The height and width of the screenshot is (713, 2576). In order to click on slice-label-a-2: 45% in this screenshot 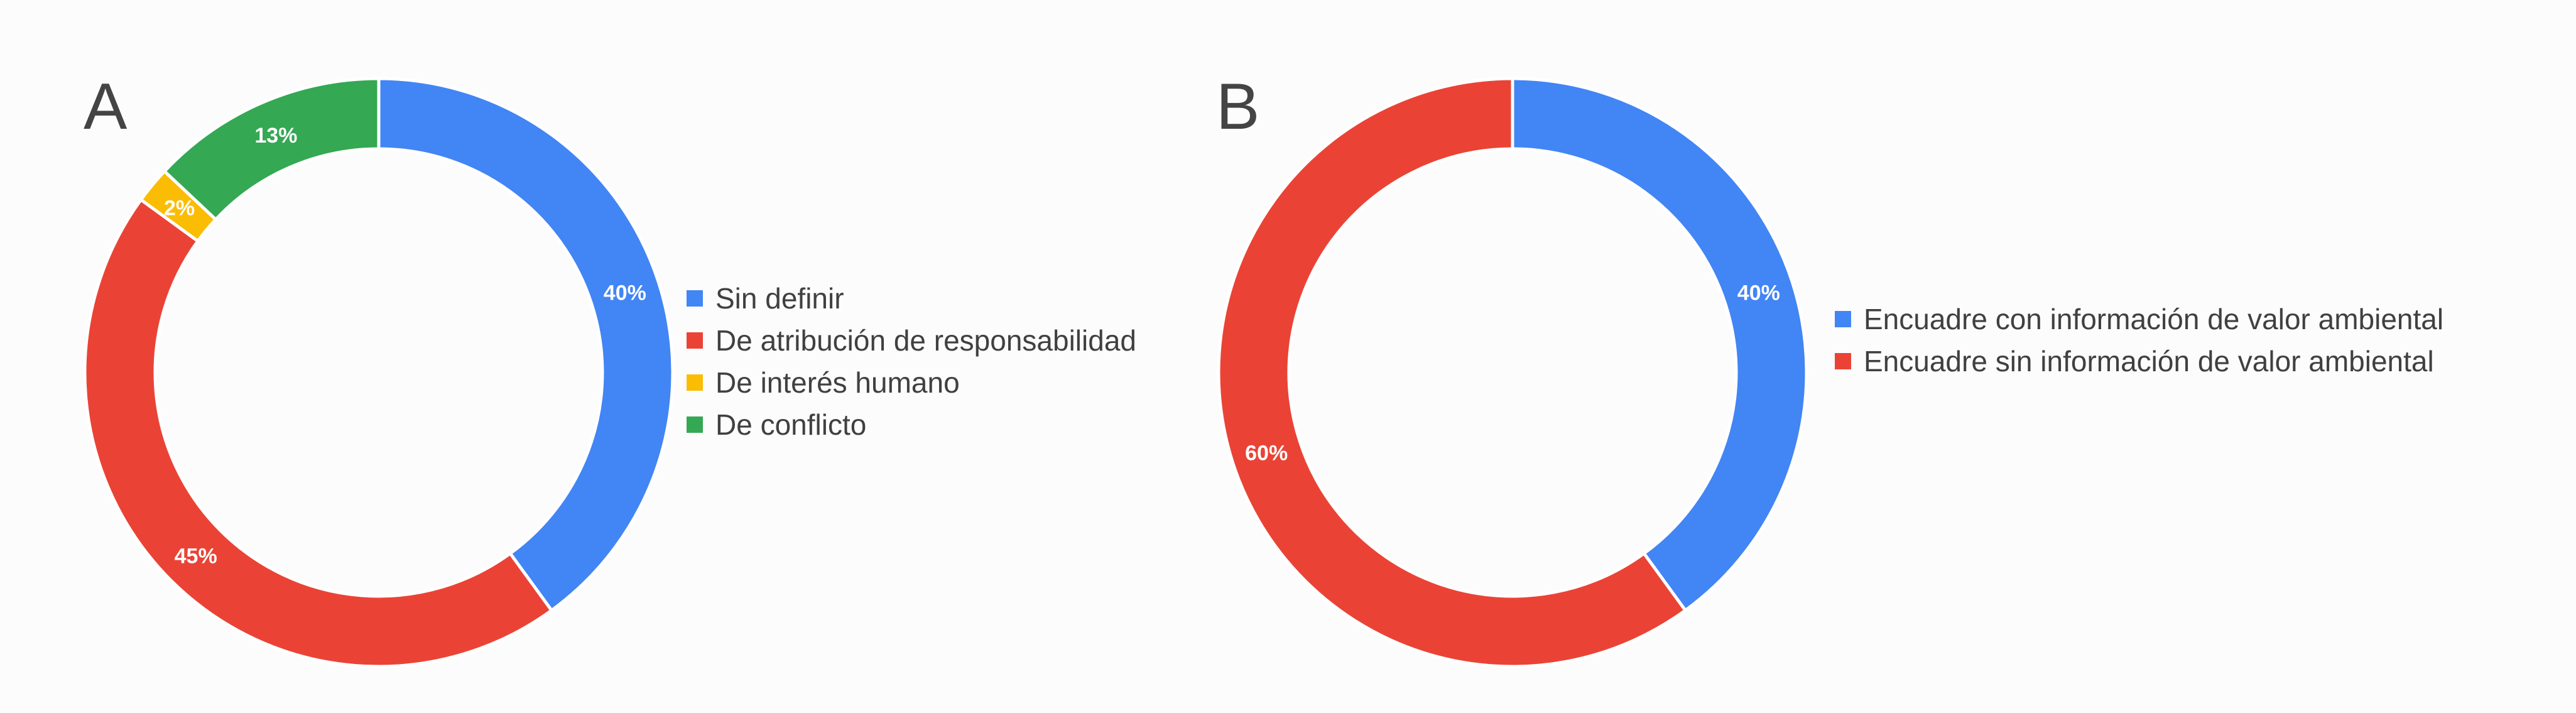, I will do `click(196, 556)`.